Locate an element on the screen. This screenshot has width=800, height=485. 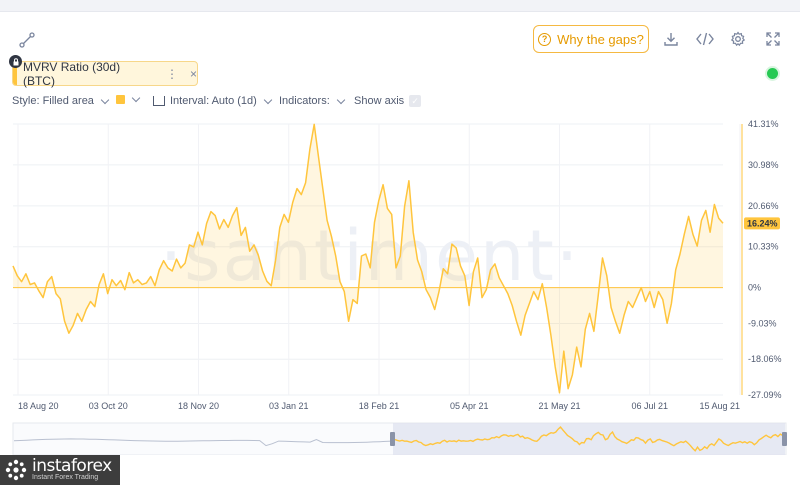
question-icon: ? is located at coordinates (545, 39).